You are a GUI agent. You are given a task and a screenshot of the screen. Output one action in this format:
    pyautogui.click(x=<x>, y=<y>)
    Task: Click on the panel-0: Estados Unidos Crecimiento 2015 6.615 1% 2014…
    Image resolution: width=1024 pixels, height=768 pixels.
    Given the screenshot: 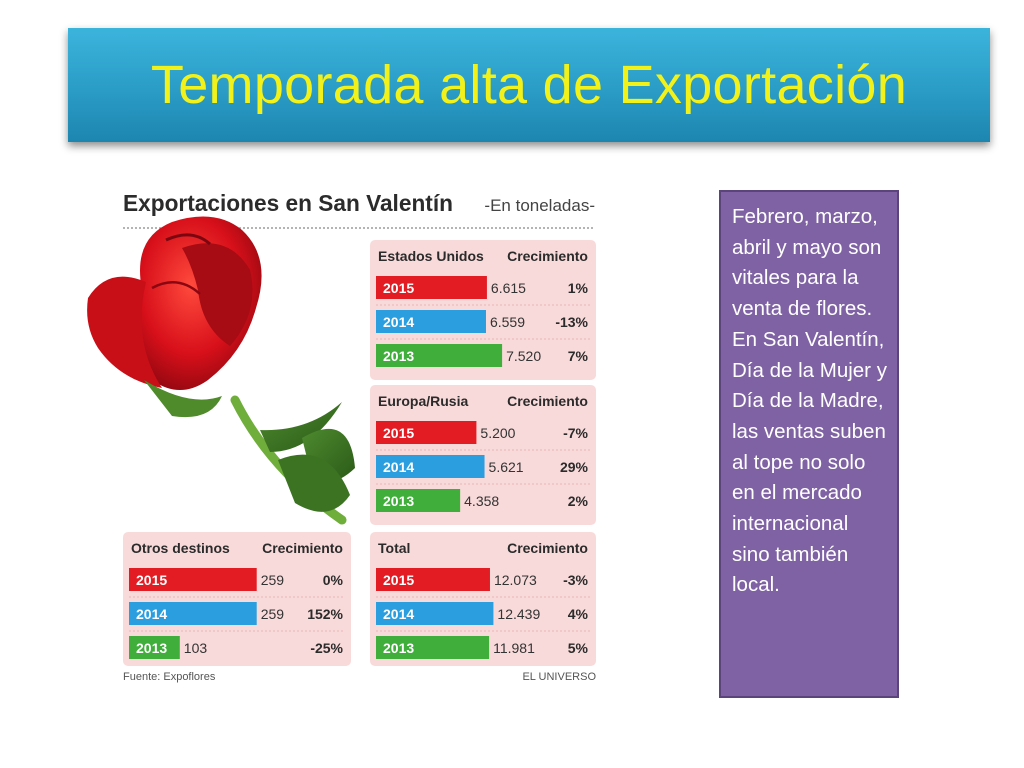 What is the action you would take?
    pyautogui.click(x=483, y=310)
    